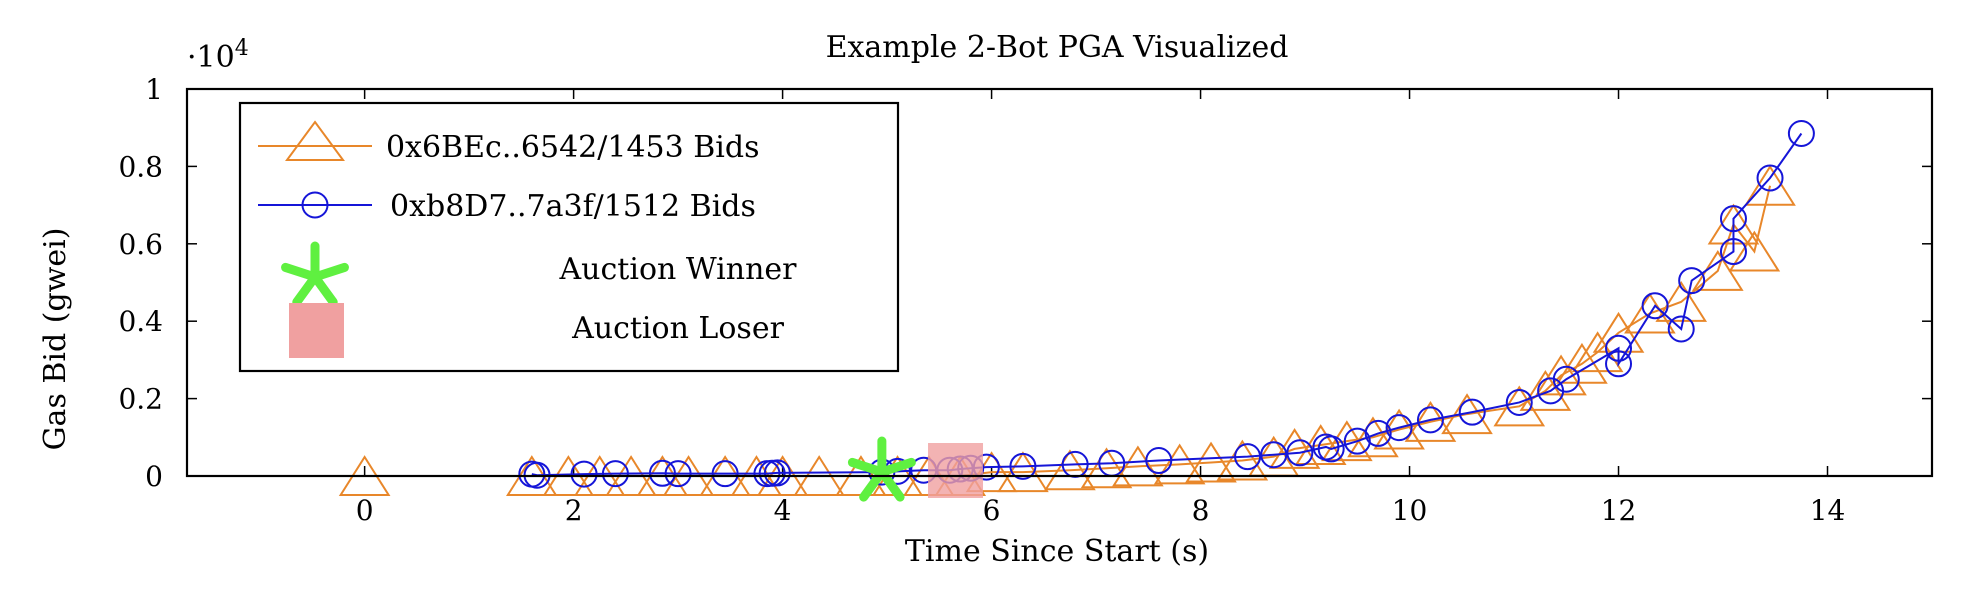 The image size is (1968, 590). I want to click on legend-label-series-2: 0xb8D7..7a3f/1512 Bids, so click(573, 206).